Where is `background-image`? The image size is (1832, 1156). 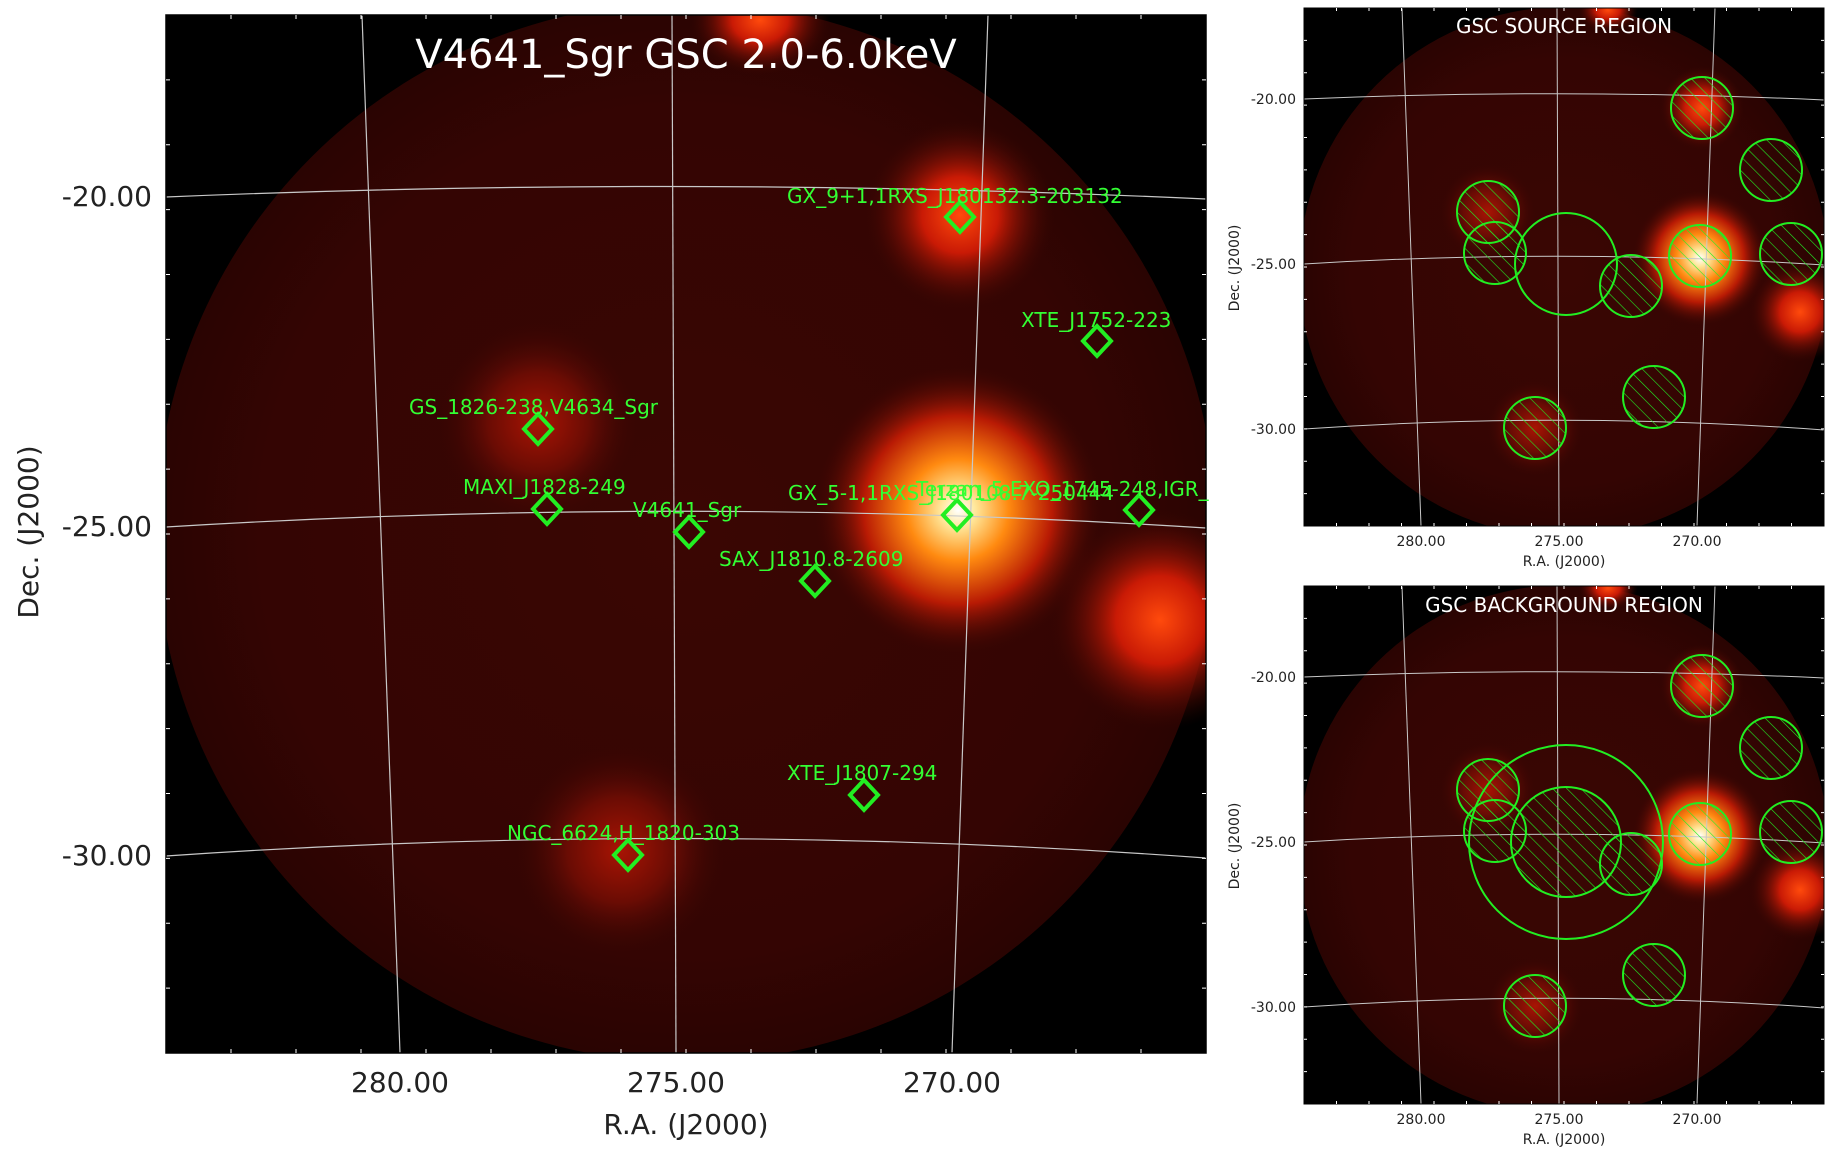
background-image is located at coordinates (1564, 845).